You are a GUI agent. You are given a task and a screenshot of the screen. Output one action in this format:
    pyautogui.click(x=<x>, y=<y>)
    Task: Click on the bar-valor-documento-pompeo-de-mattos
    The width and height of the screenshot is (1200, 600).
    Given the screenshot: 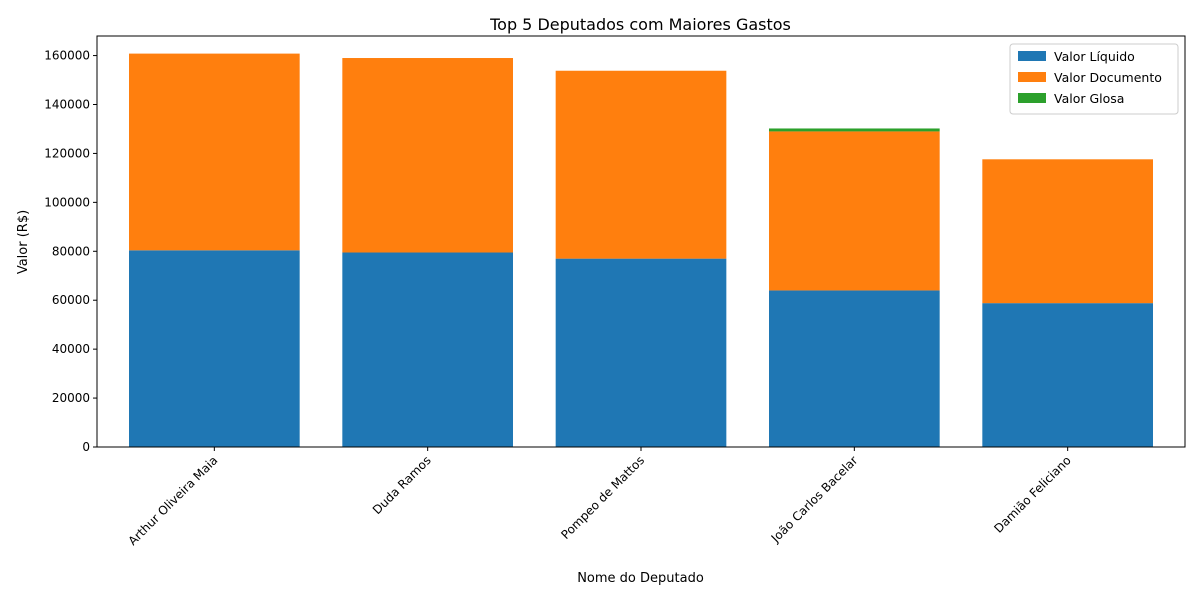 What is the action you would take?
    pyautogui.click(x=641, y=164)
    